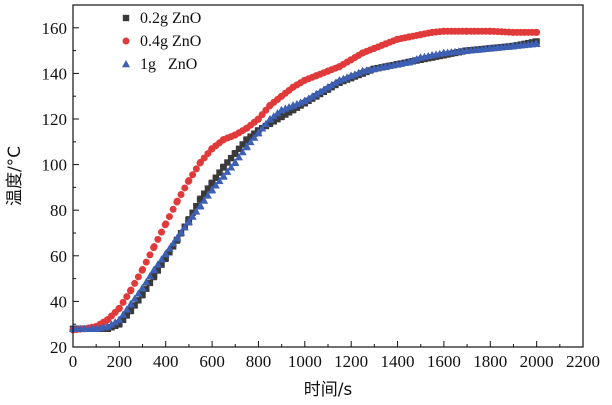  Describe the element at coordinates (583, 361) in the screenshot. I see `x-tick-label: 2200` at that location.